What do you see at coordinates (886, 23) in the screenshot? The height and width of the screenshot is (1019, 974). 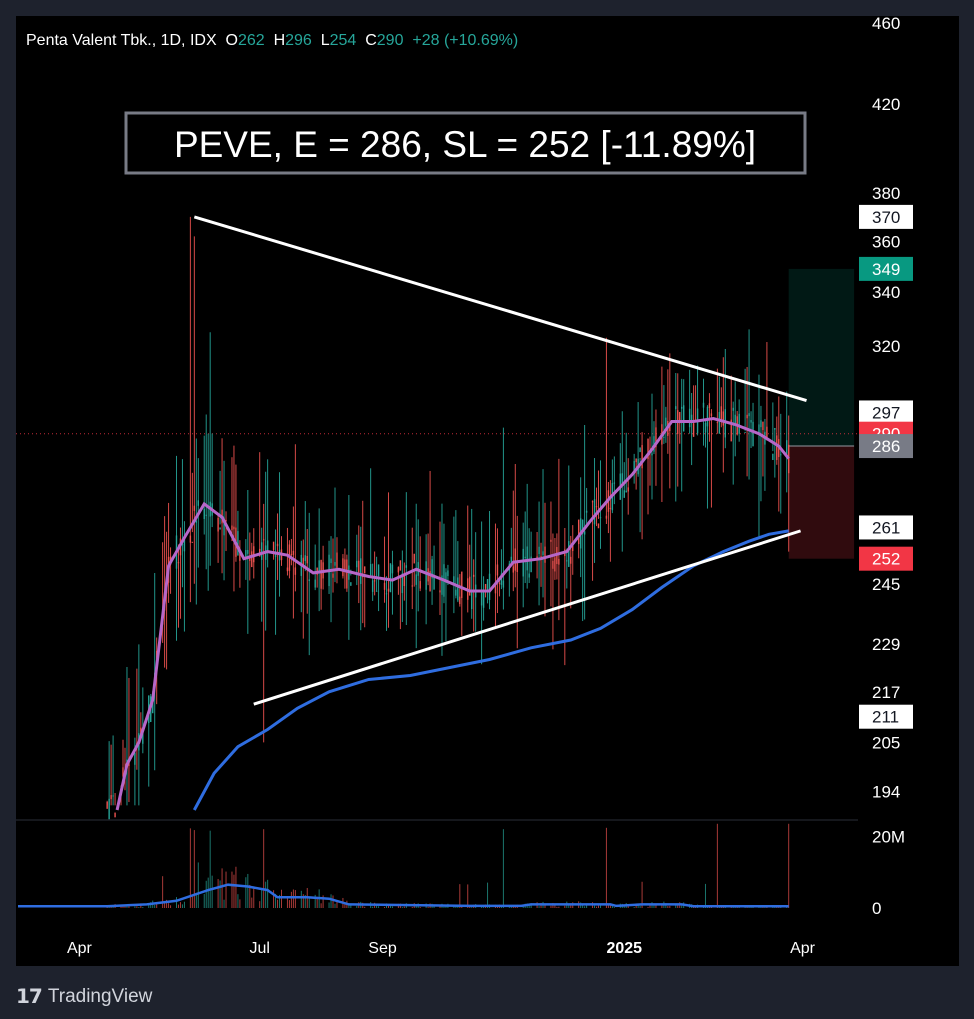 I see `price-tick-label: 460` at bounding box center [886, 23].